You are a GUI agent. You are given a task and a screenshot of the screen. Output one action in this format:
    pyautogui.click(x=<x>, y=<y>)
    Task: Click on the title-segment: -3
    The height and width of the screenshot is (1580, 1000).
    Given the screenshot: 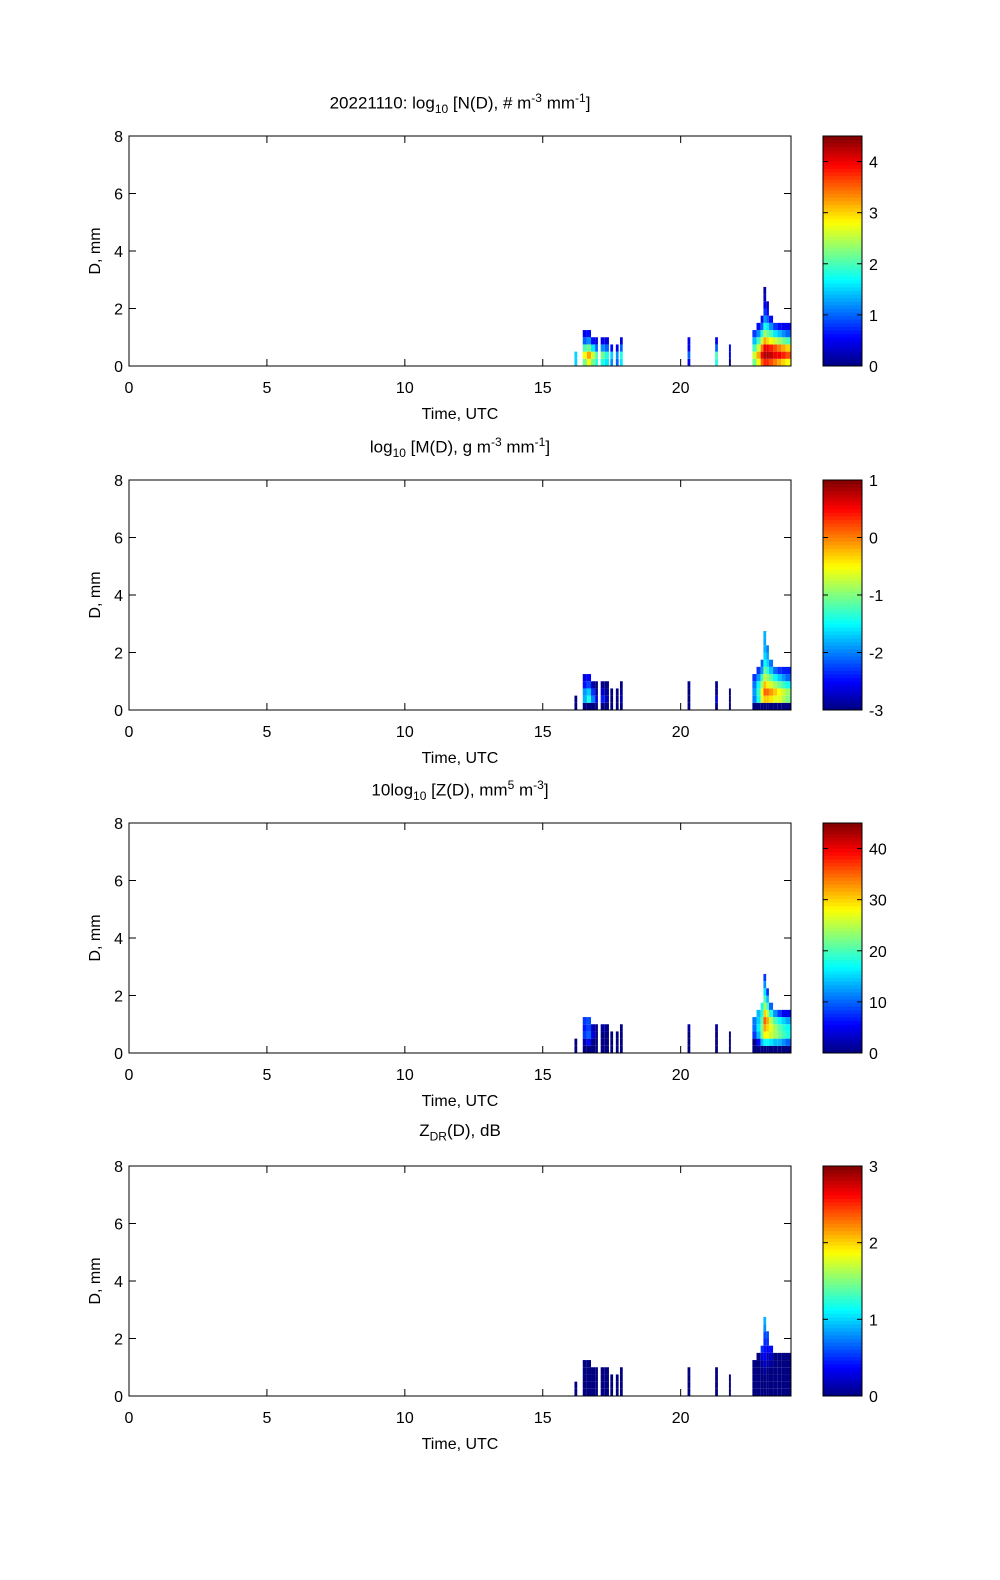 What is the action you would take?
    pyautogui.click(x=536, y=98)
    